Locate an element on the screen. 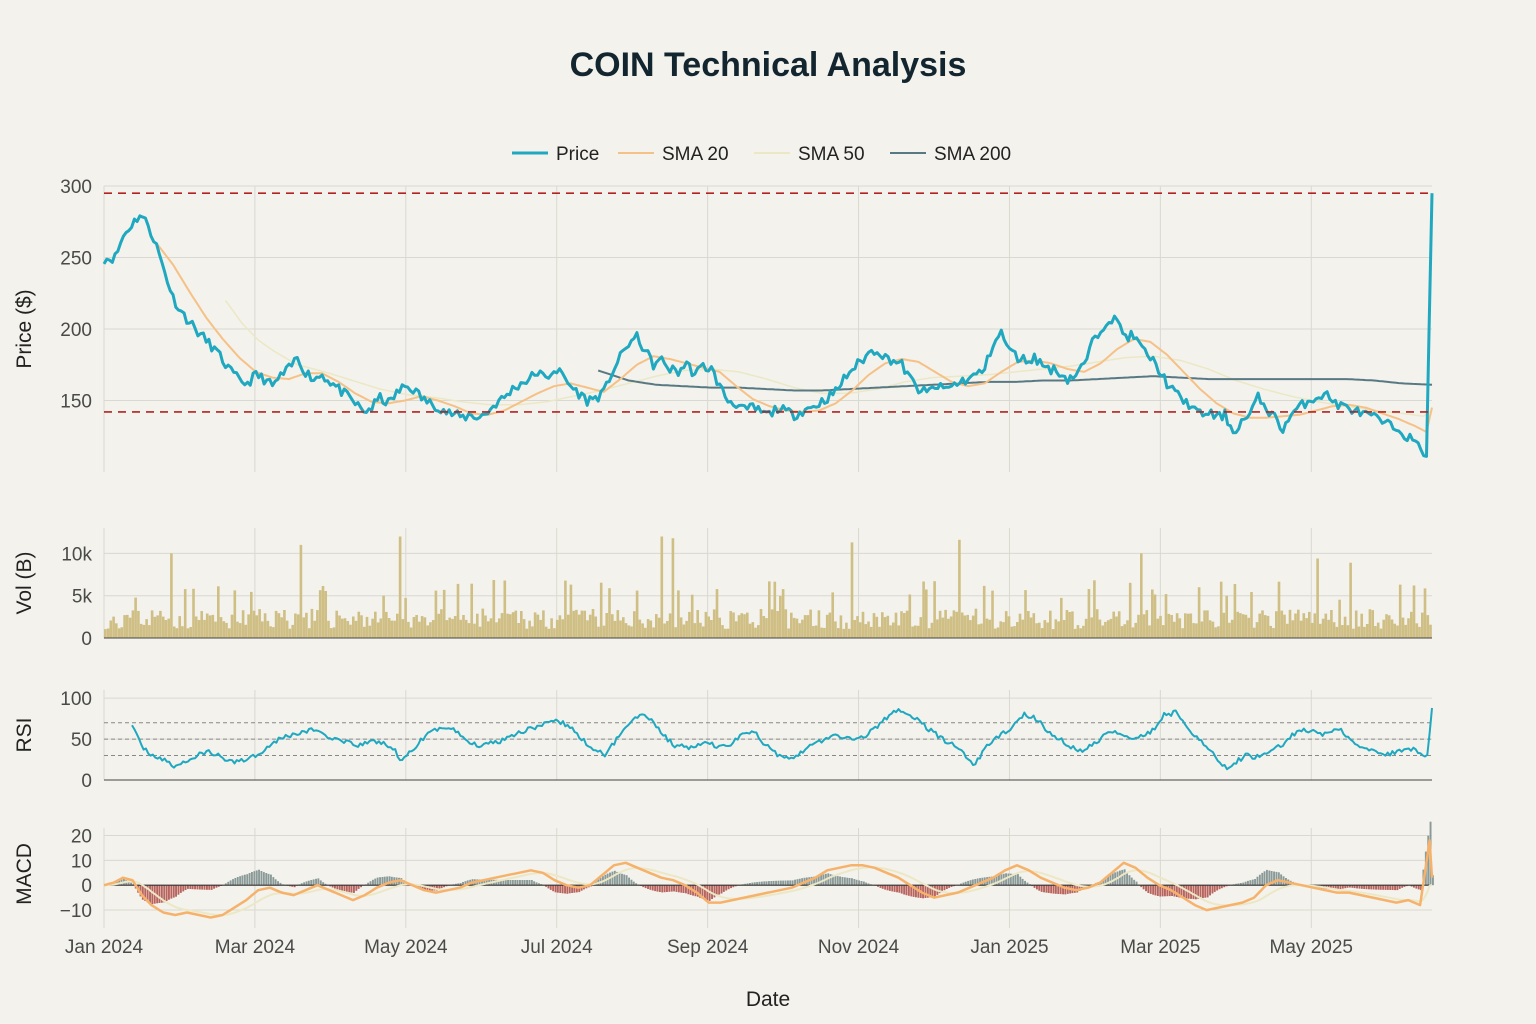 The height and width of the screenshot is (1024, 1536). macd-line is located at coordinates (768, 879).